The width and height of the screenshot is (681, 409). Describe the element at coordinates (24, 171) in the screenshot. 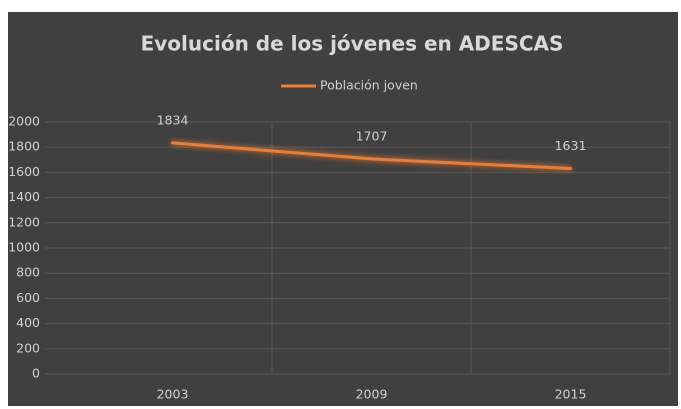

I see `y-tick-label: 1600` at that location.